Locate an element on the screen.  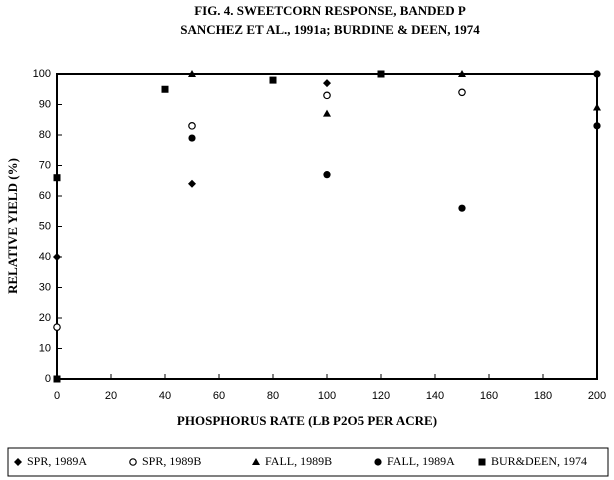
y-tick-label: 20 is located at coordinates (45, 318).